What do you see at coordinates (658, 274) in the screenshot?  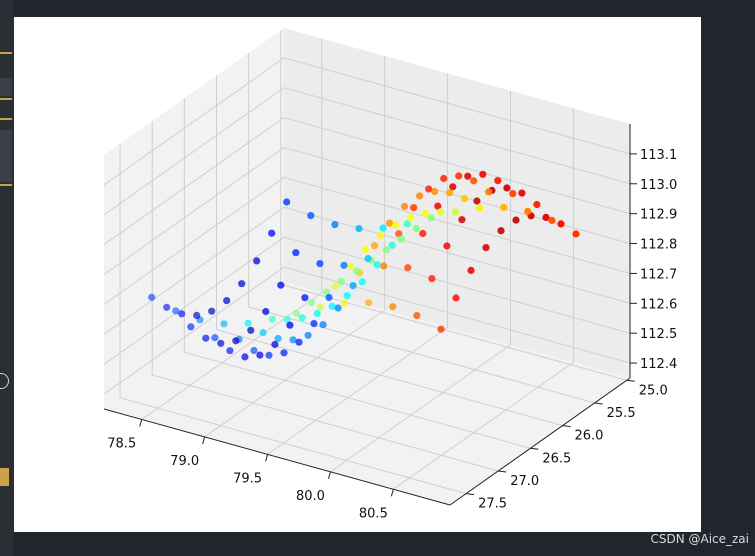 I see `z-tick-label: 112.7` at bounding box center [658, 274].